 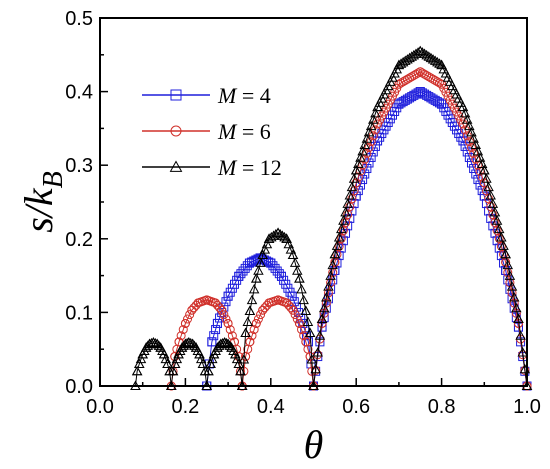 I want to click on y-tick-label: 0.2, so click(x=79, y=240).